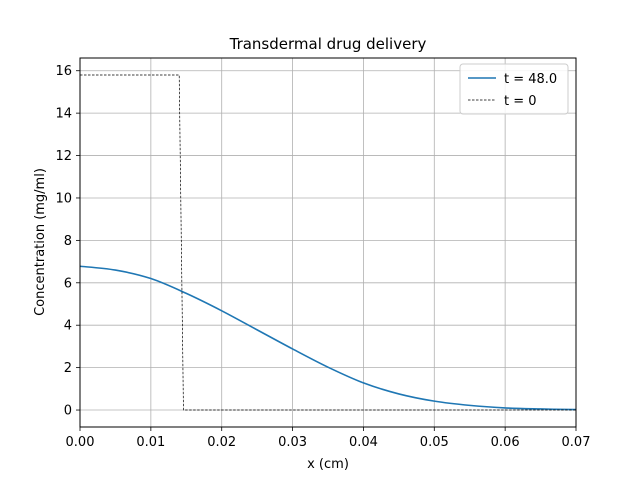  What do you see at coordinates (292, 442) in the screenshot?
I see `x-tick-label: 0.03` at bounding box center [292, 442].